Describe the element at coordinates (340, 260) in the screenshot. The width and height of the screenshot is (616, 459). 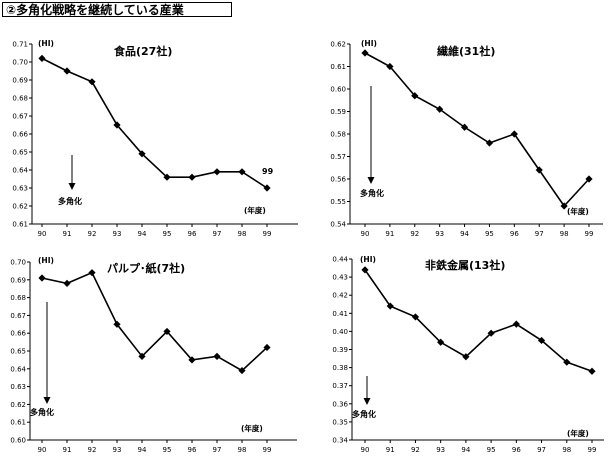
I see `y-tick-label: 0.44` at that location.